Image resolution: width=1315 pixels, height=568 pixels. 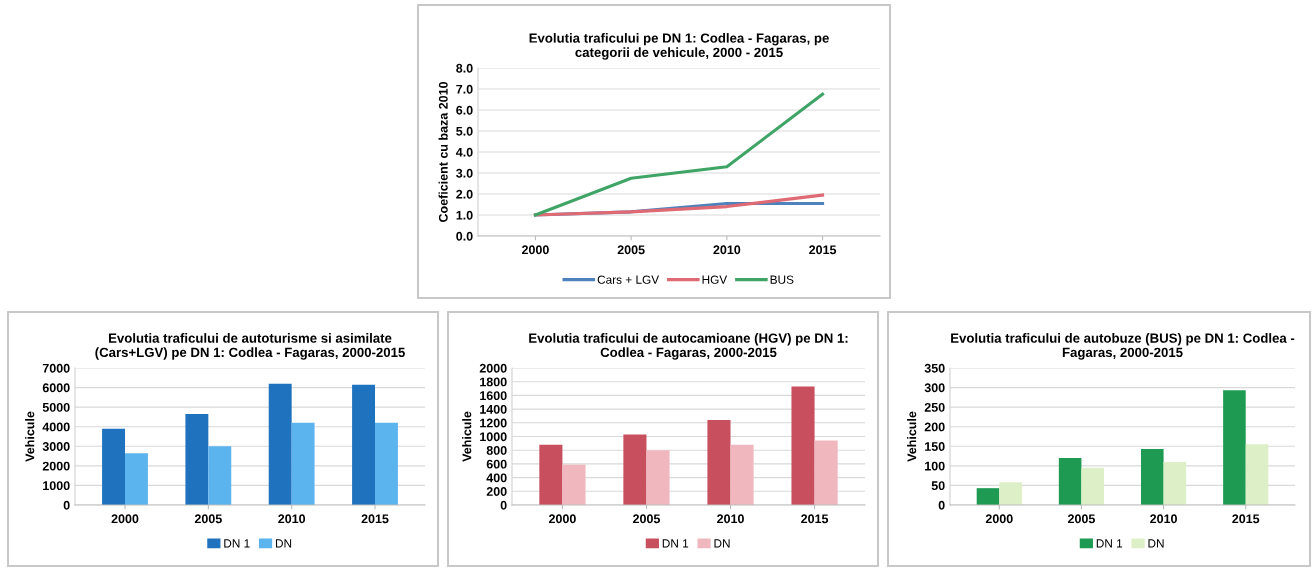 What do you see at coordinates (934, 368) in the screenshot?
I see `y-tick-label: 350` at bounding box center [934, 368].